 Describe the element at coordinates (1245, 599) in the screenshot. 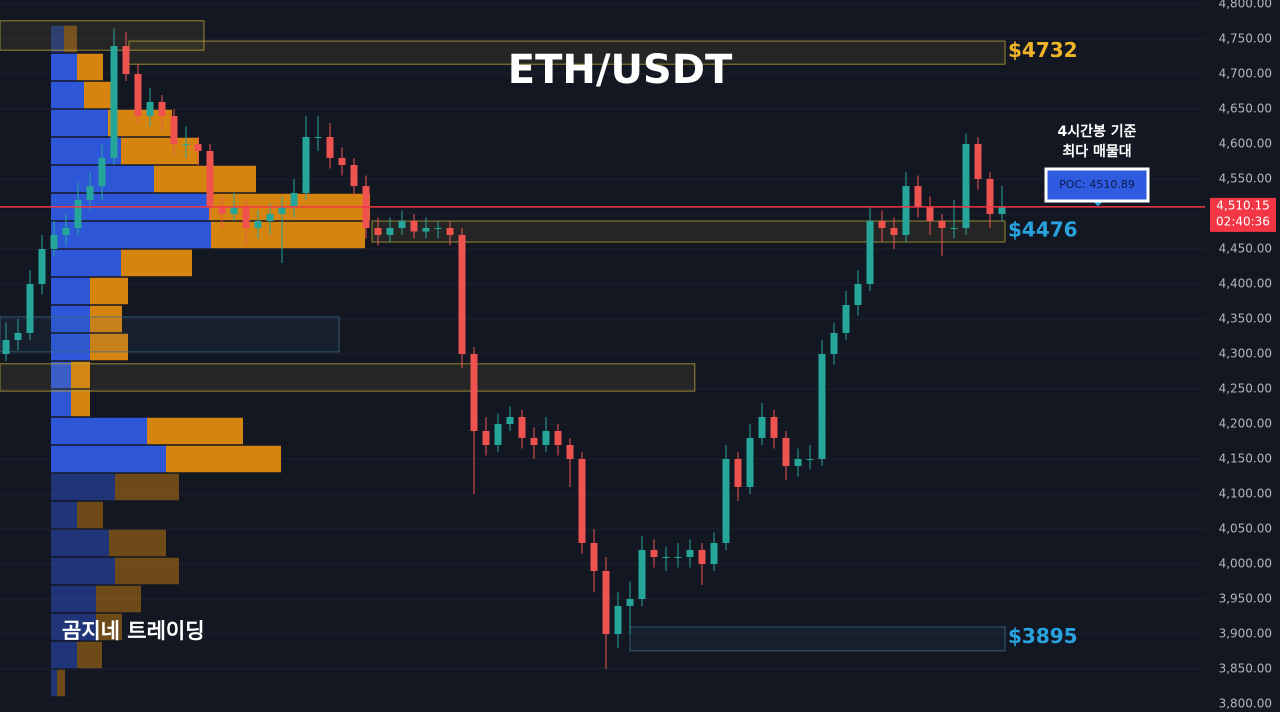

I see `y-tick-label: 3,950.00` at that location.